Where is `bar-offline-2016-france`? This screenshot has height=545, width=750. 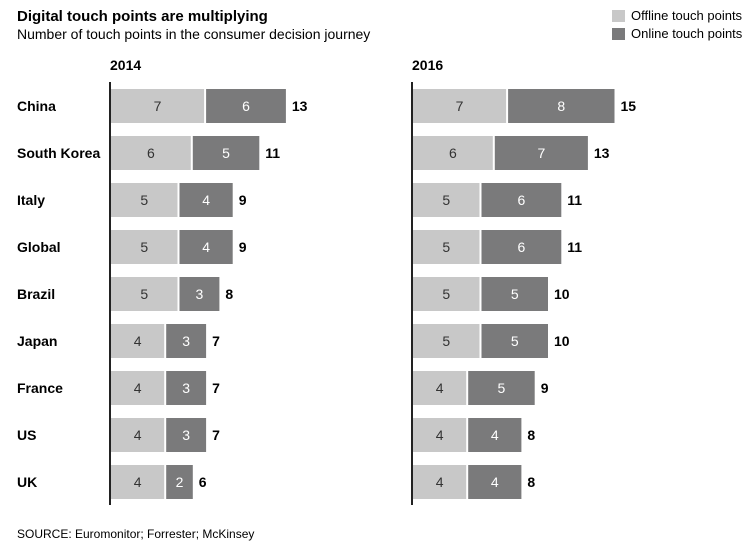
bar-offline-2016-france is located at coordinates (440, 388).